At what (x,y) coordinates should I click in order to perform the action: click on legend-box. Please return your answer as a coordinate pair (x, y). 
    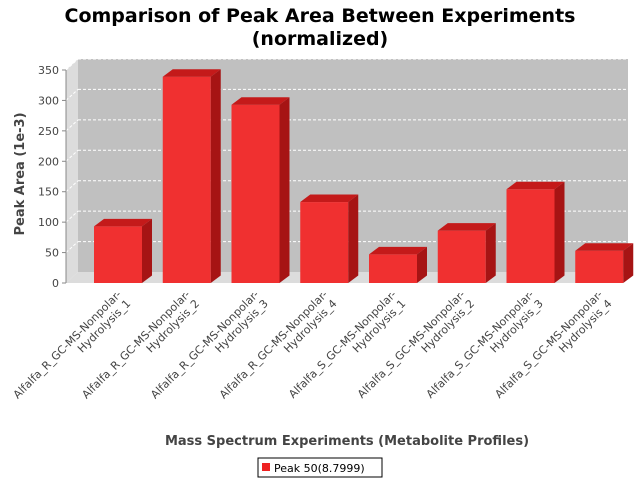
    Looking at the image, I should click on (320, 467).